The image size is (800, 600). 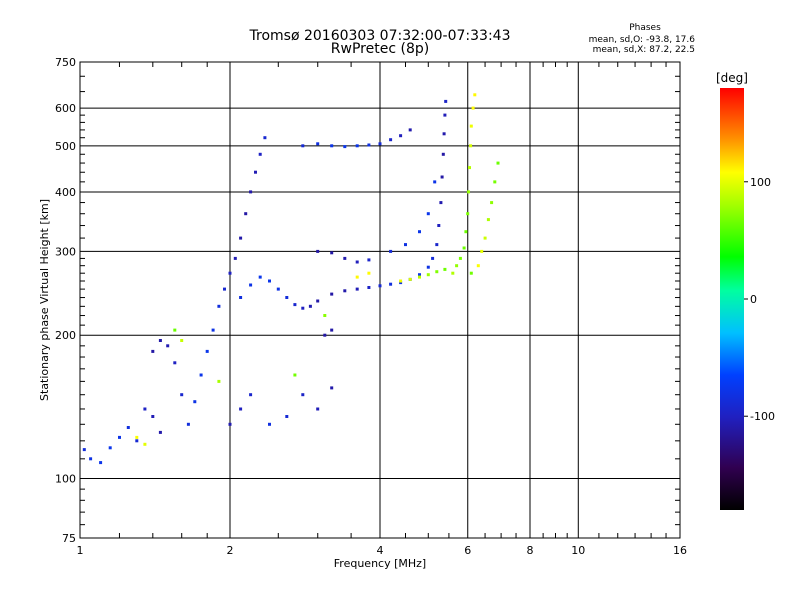 I want to click on x-tick-label: 4, so click(x=380, y=550).